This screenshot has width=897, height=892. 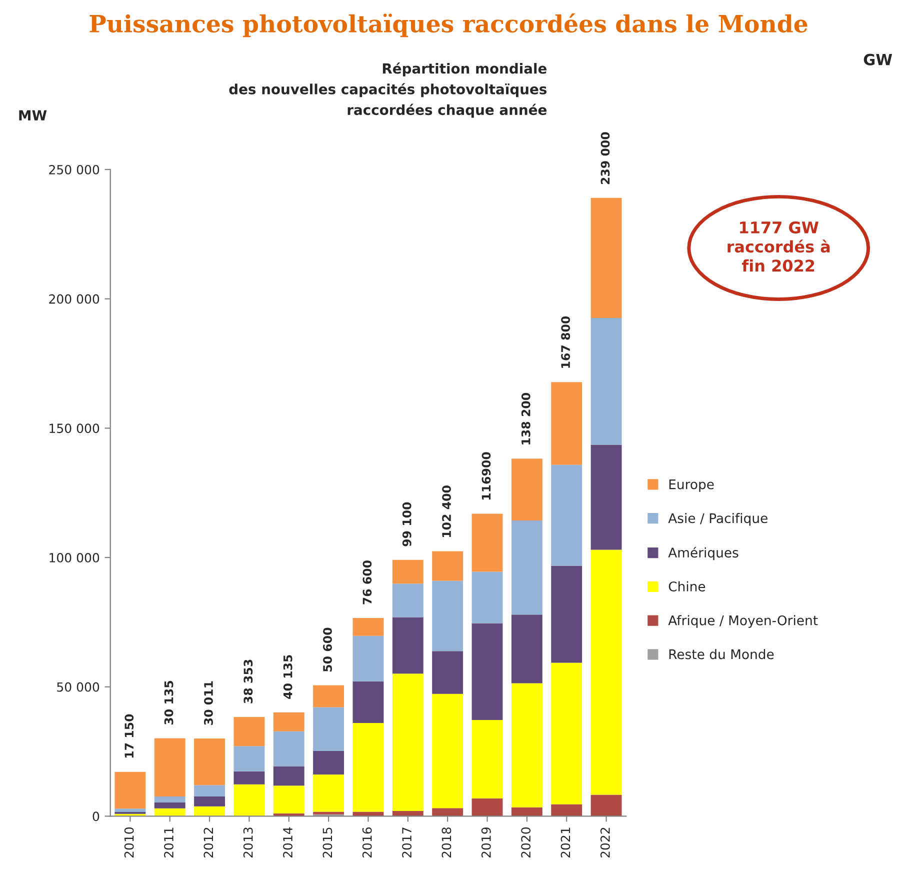 What do you see at coordinates (169, 702) in the screenshot?
I see `total-label: 30 135` at bounding box center [169, 702].